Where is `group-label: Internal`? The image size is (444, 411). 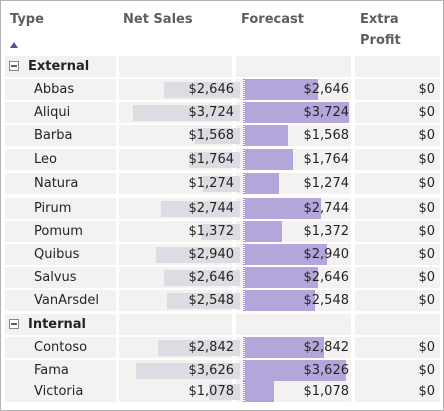 group-label: Internal is located at coordinates (57, 324).